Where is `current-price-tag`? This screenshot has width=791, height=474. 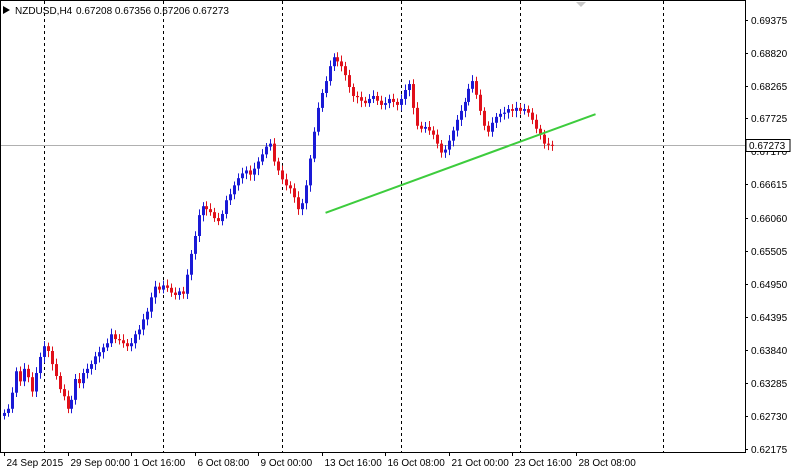
current-price-tag is located at coordinates (768, 145).